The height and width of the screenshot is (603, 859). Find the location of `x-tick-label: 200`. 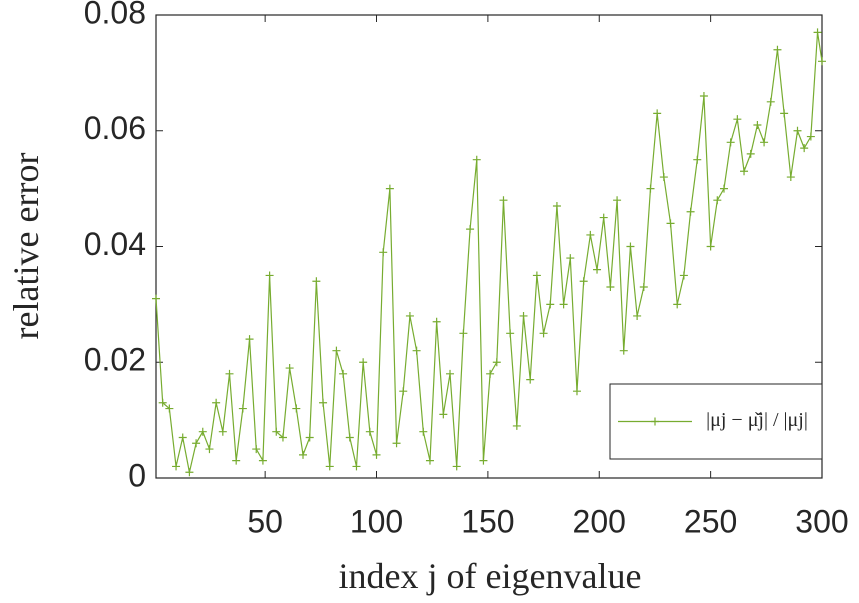

x-tick-label: 200 is located at coordinates (599, 521).